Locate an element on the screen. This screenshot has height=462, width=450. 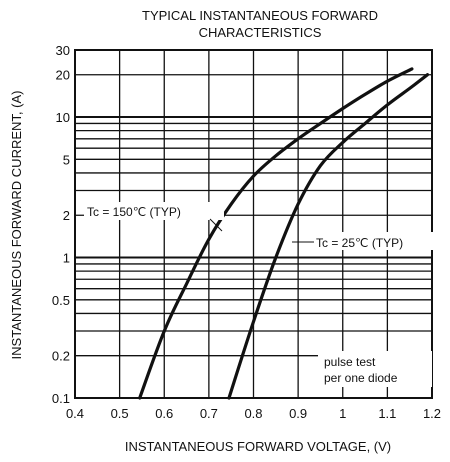
x-tick-label-1: 0.5 is located at coordinates (120, 413).